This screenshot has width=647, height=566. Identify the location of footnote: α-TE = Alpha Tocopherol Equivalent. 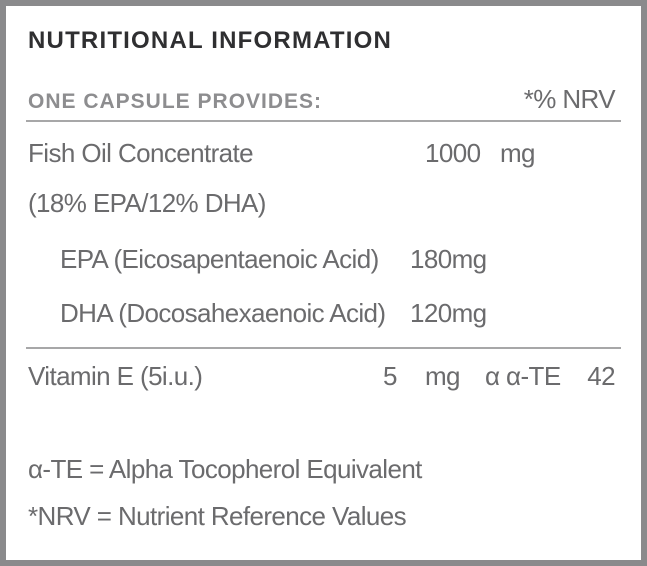
(225, 469).